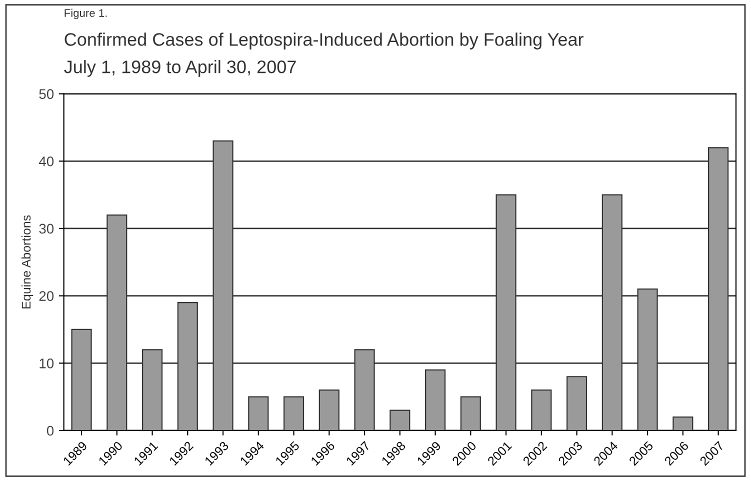 This screenshot has height=481, width=751. I want to click on chart-subtitle: July 1, 1989 to April 30, 2007, so click(180, 68).